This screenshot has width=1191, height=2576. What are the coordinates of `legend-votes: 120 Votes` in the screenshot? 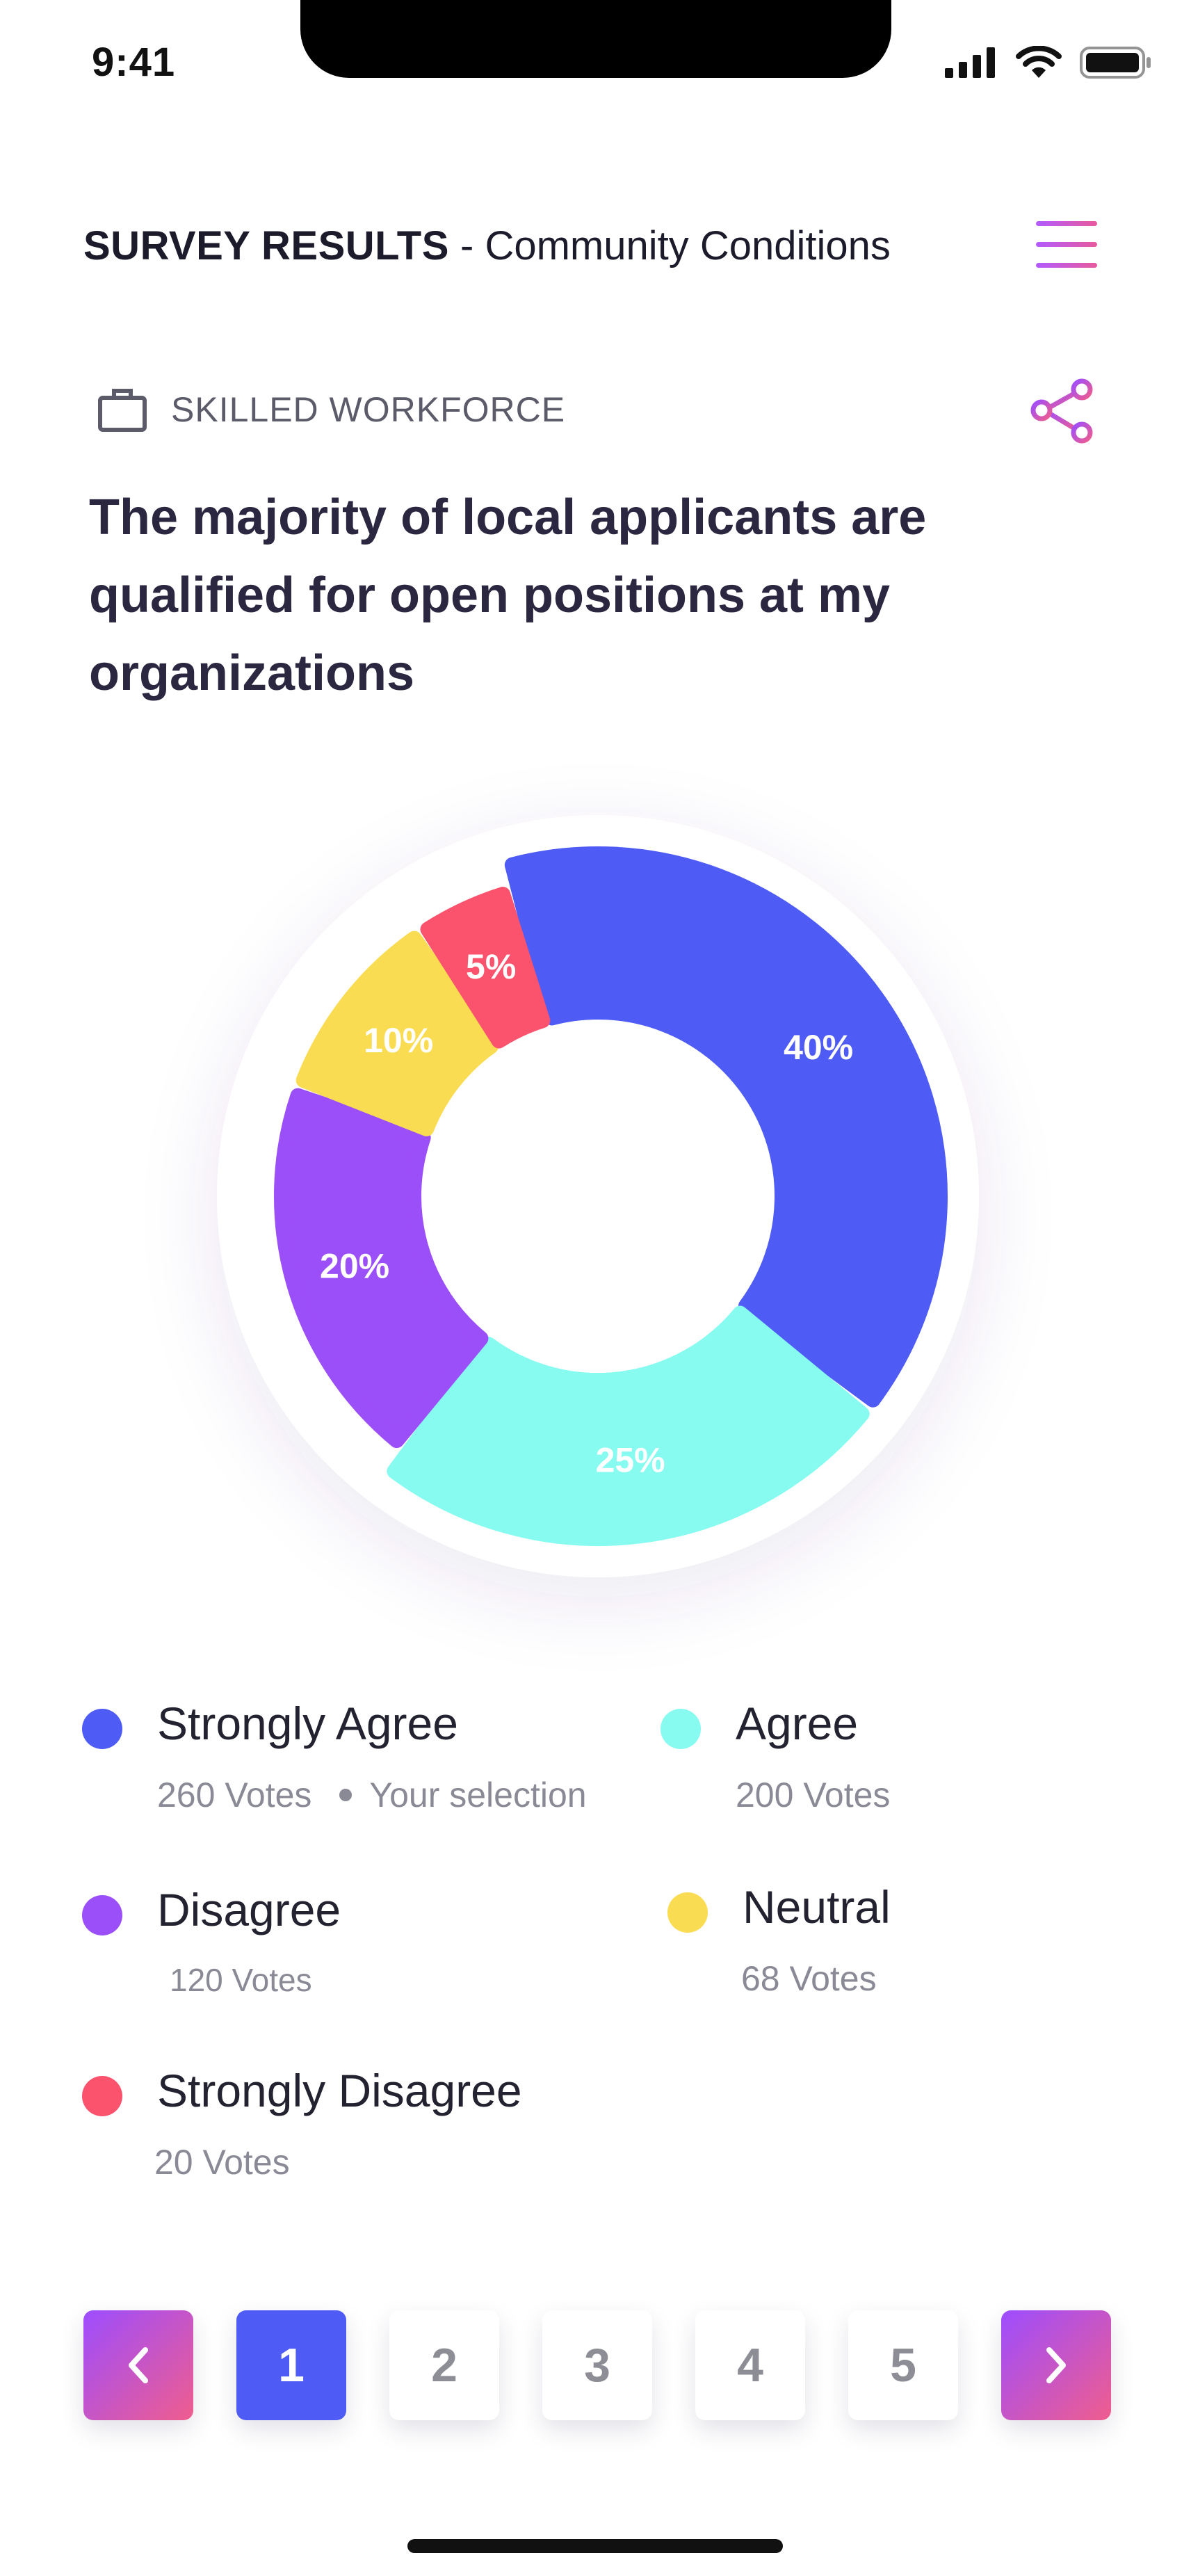 It's located at (241, 1980).